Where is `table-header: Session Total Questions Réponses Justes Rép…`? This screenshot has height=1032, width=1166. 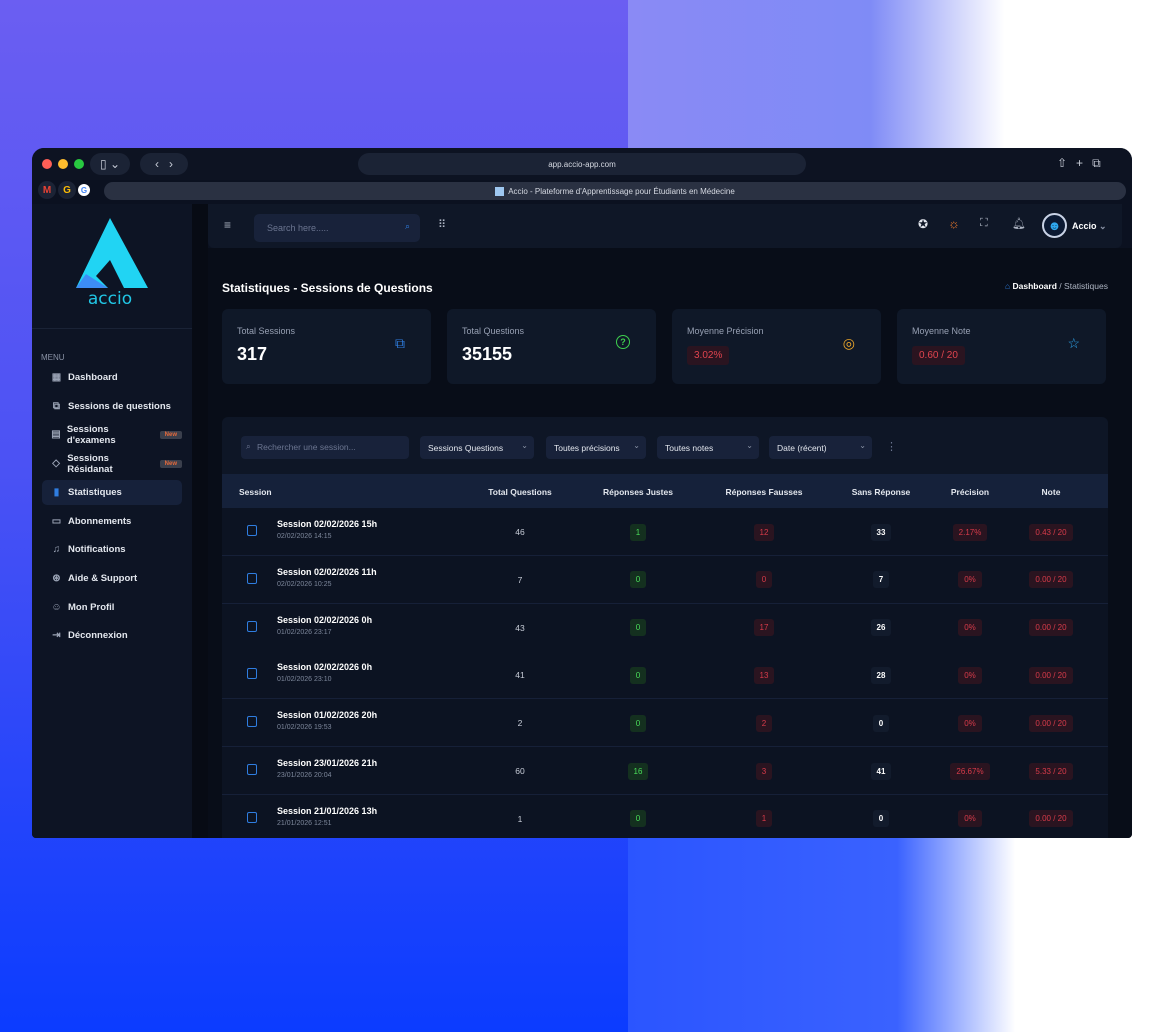 table-header: Session Total Questions Réponses Justes Rép… is located at coordinates (665, 491).